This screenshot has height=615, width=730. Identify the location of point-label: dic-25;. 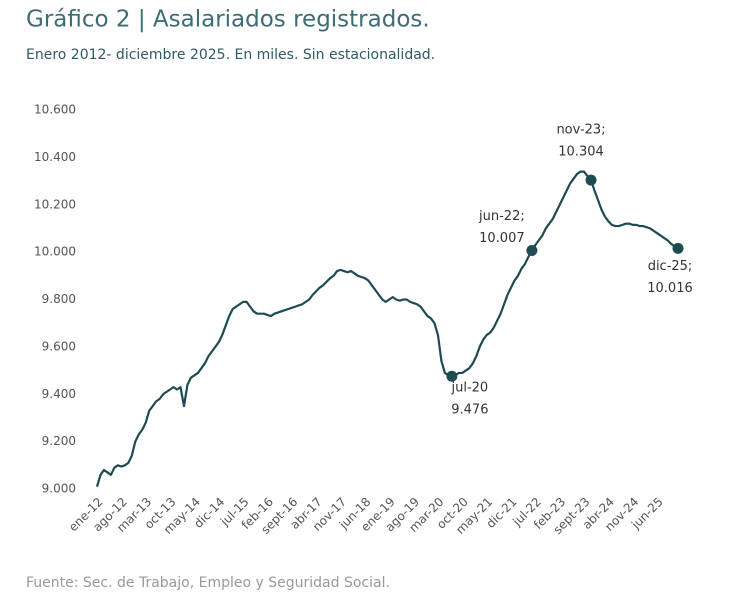
(670, 266).